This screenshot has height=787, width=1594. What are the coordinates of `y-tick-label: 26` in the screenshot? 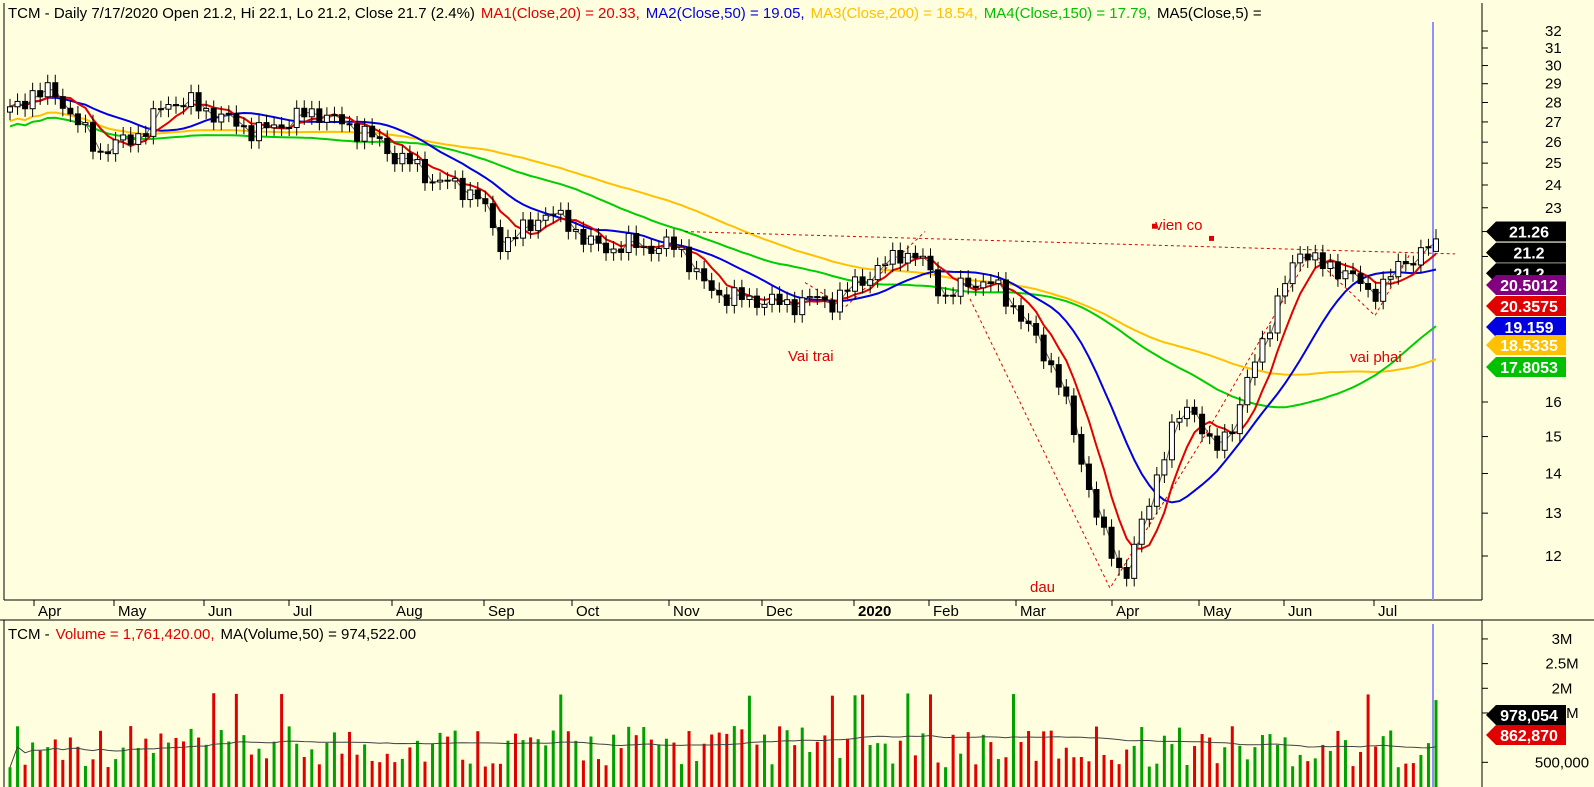 It's located at (1553, 142).